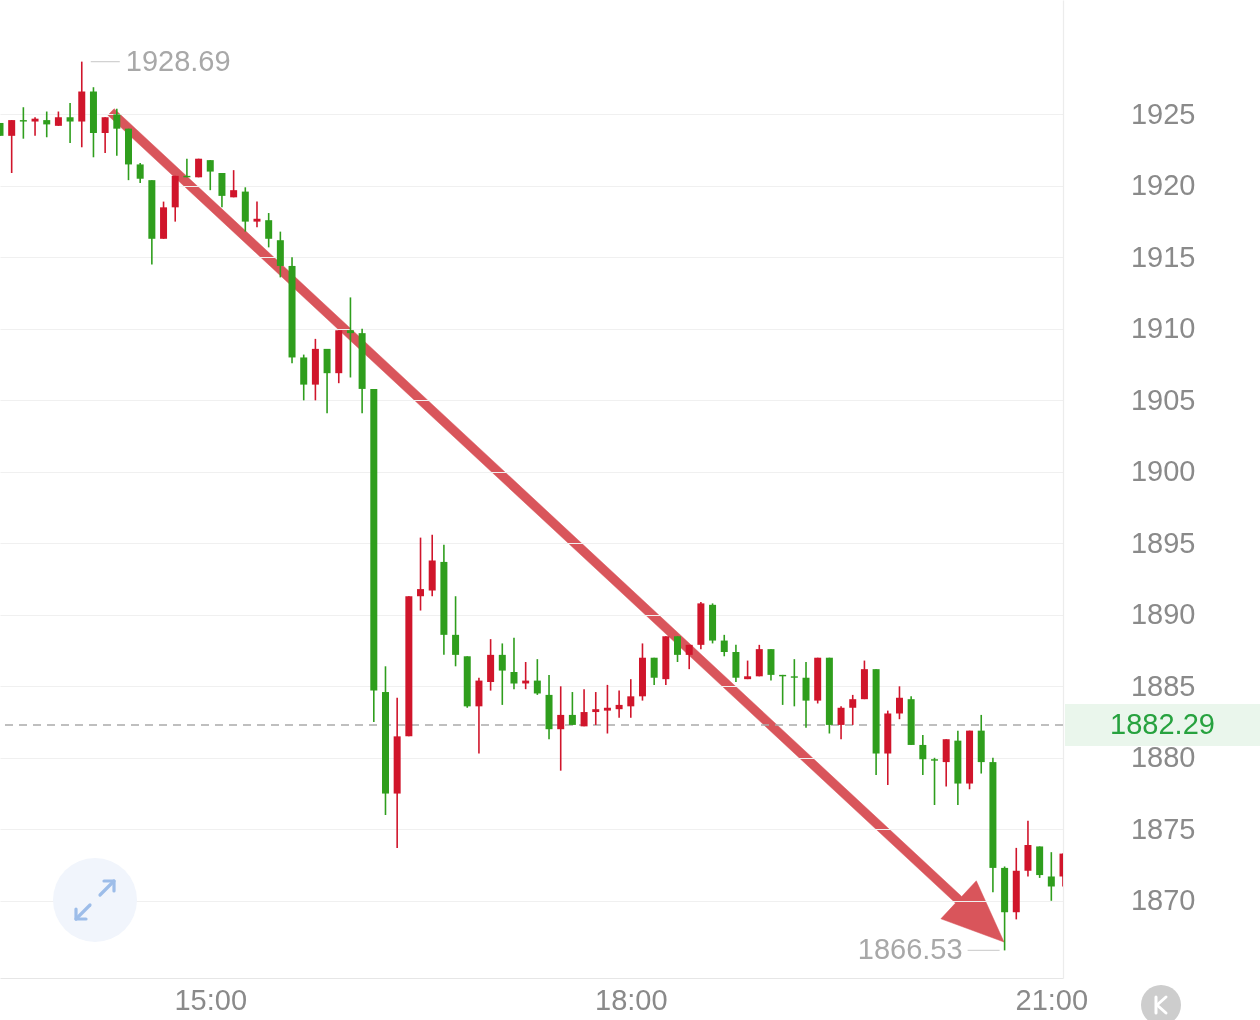 The image size is (1260, 1020). I want to click on ref-line-label: 1882.29, so click(1162, 724).